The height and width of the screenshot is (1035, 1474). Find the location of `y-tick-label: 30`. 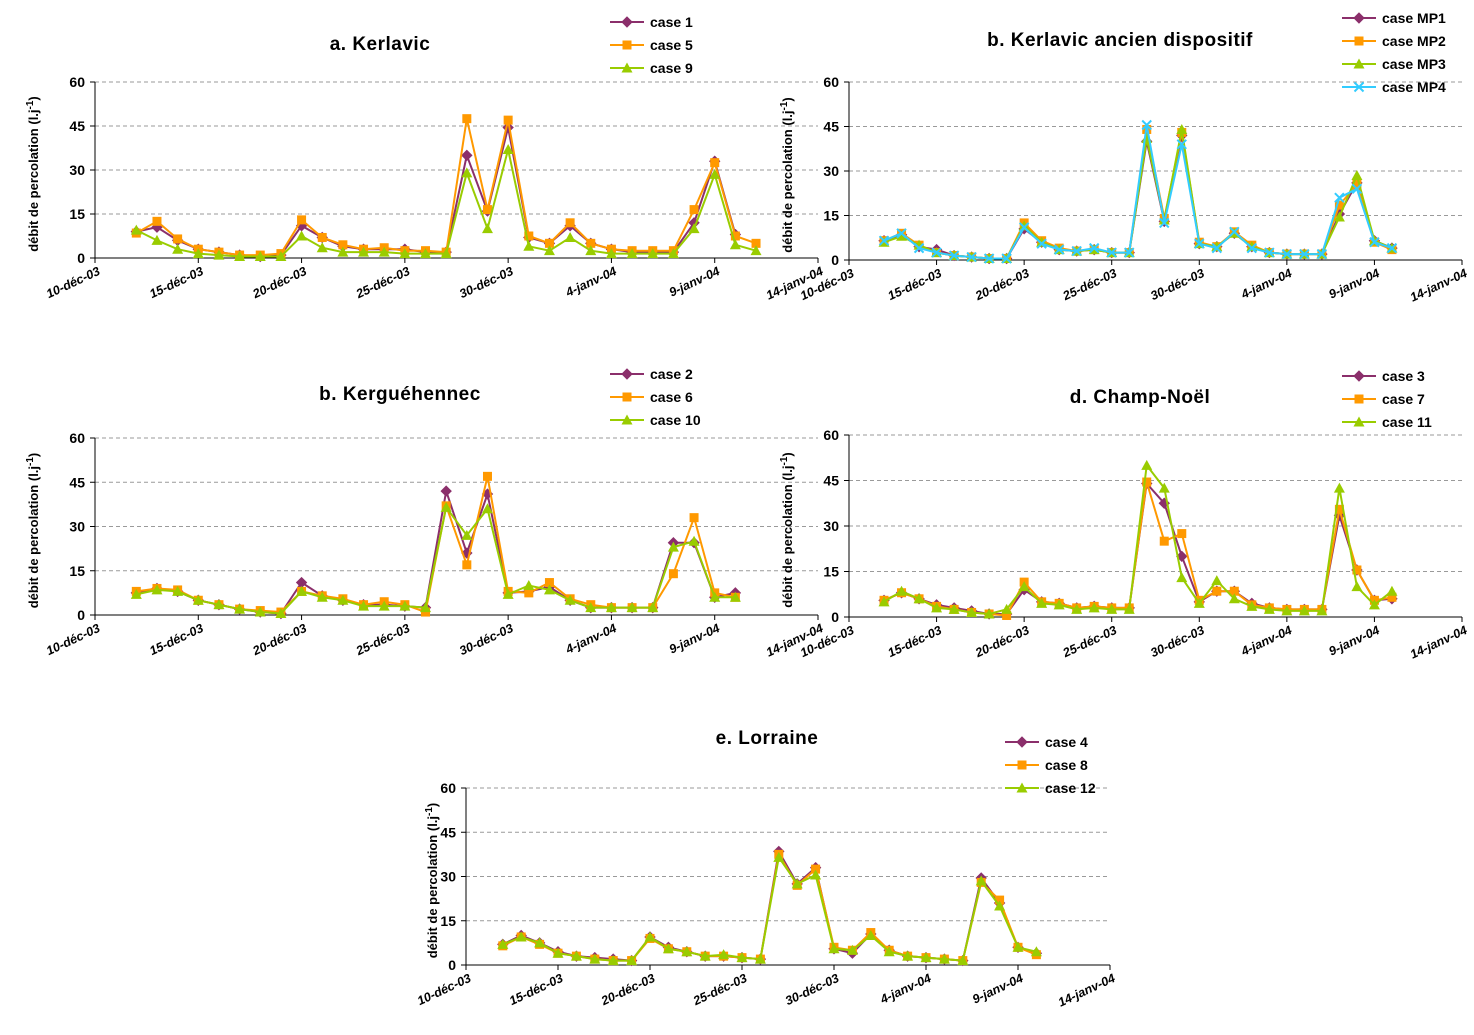

y-tick-label: 30 is located at coordinates (77, 527).